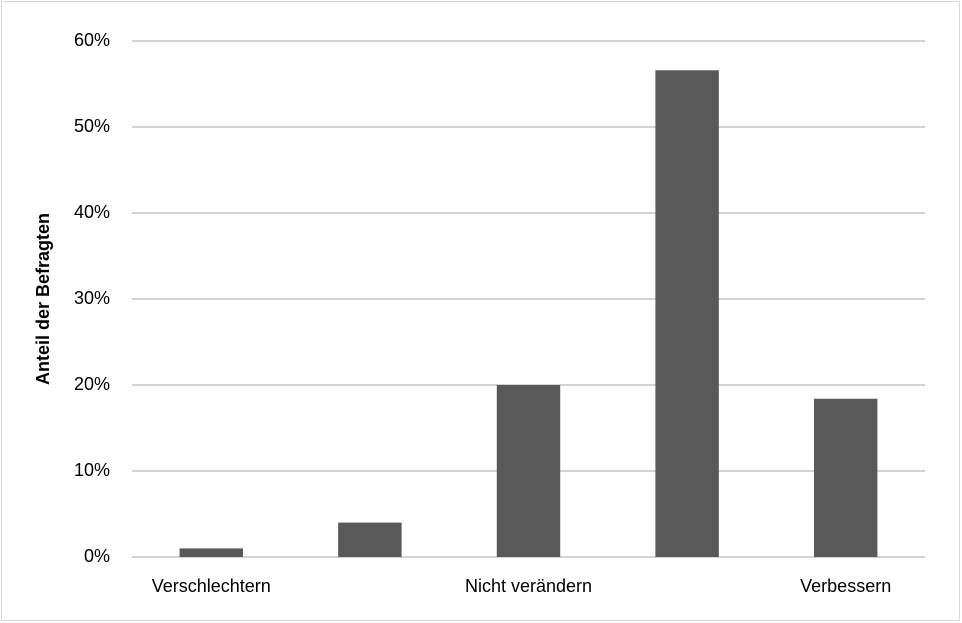  What do you see at coordinates (92, 298) in the screenshot?
I see `y-tick-label: 30%` at bounding box center [92, 298].